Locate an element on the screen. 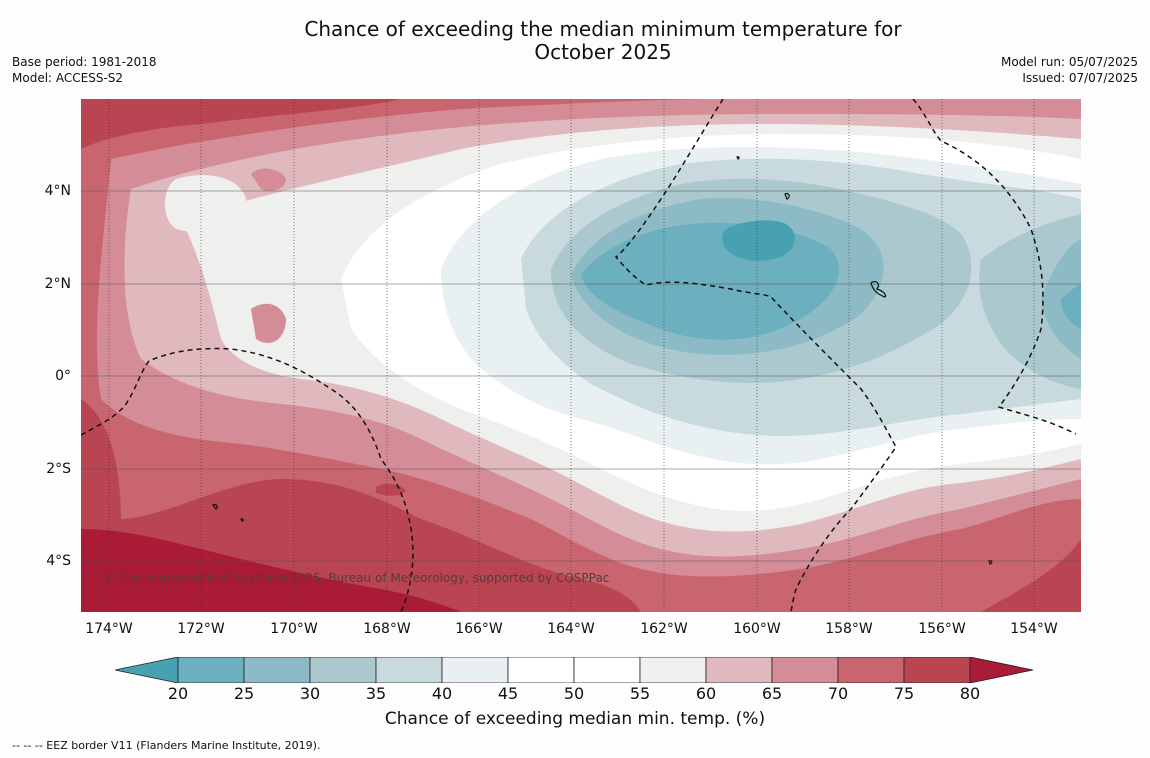 This screenshot has width=1150, height=758. base-period: Base period: 1981-2018 is located at coordinates (84, 62).